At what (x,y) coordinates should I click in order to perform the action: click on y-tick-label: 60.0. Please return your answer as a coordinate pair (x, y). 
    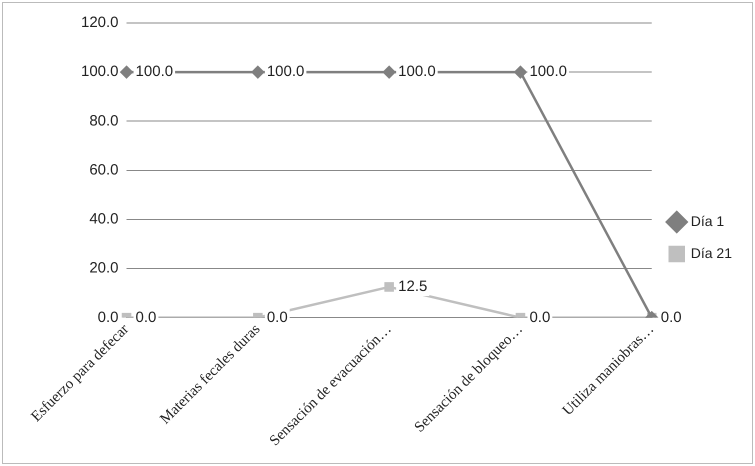
    Looking at the image, I should click on (104, 169).